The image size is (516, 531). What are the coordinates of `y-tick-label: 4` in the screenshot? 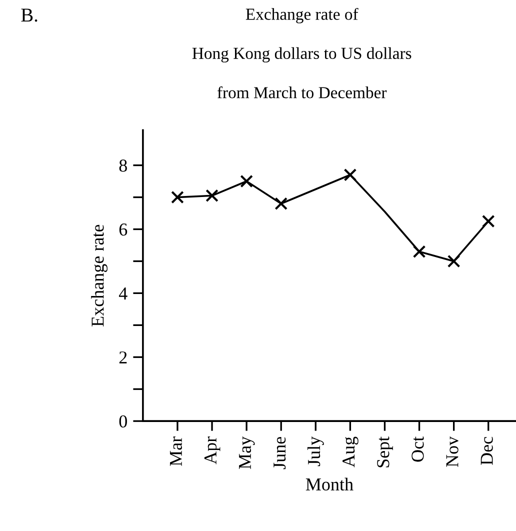 It's located at (123, 294).